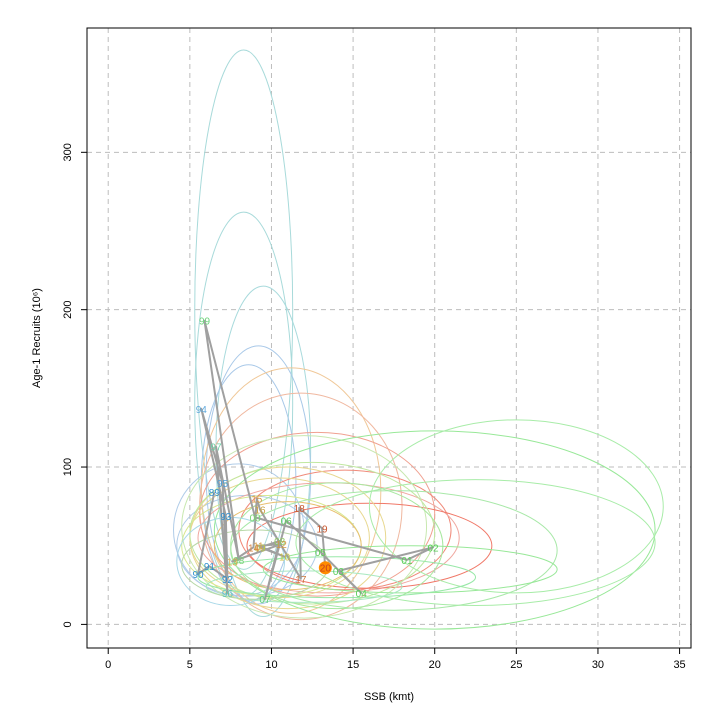 This screenshot has width=720, height=720. Describe the element at coordinates (287, 522) in the screenshot. I see `point-label-06: 06` at that location.